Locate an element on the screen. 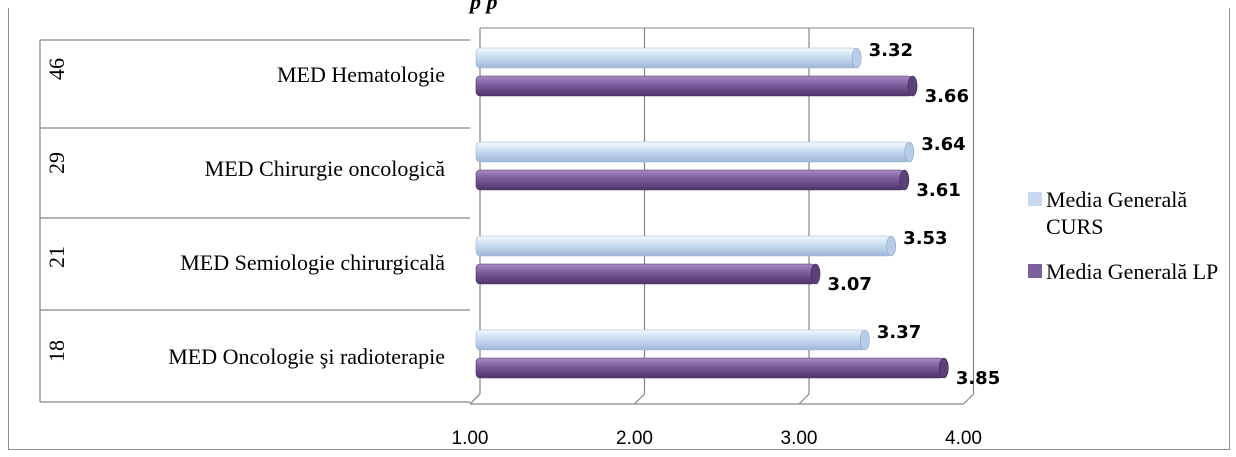 Image resolution: width=1236 pixels, height=457 pixels. legend-item-lp: Media Generală LP is located at coordinates (1130, 271).